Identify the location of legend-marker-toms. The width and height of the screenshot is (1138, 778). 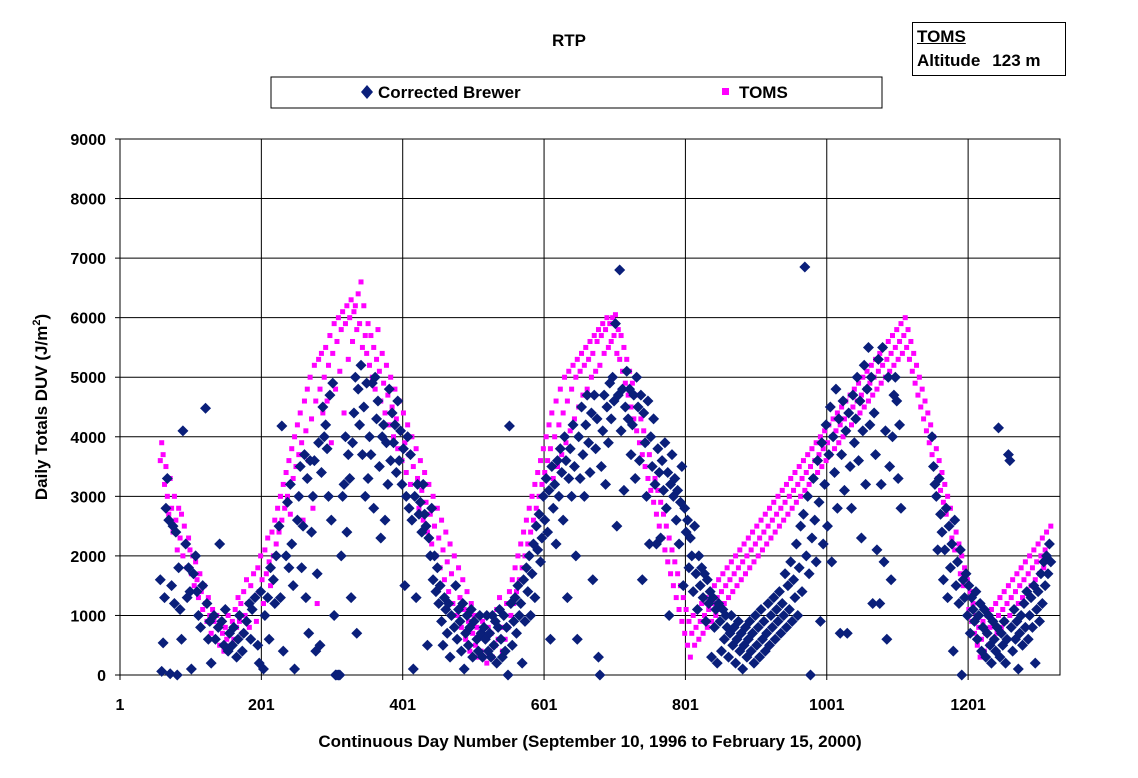
(725, 91).